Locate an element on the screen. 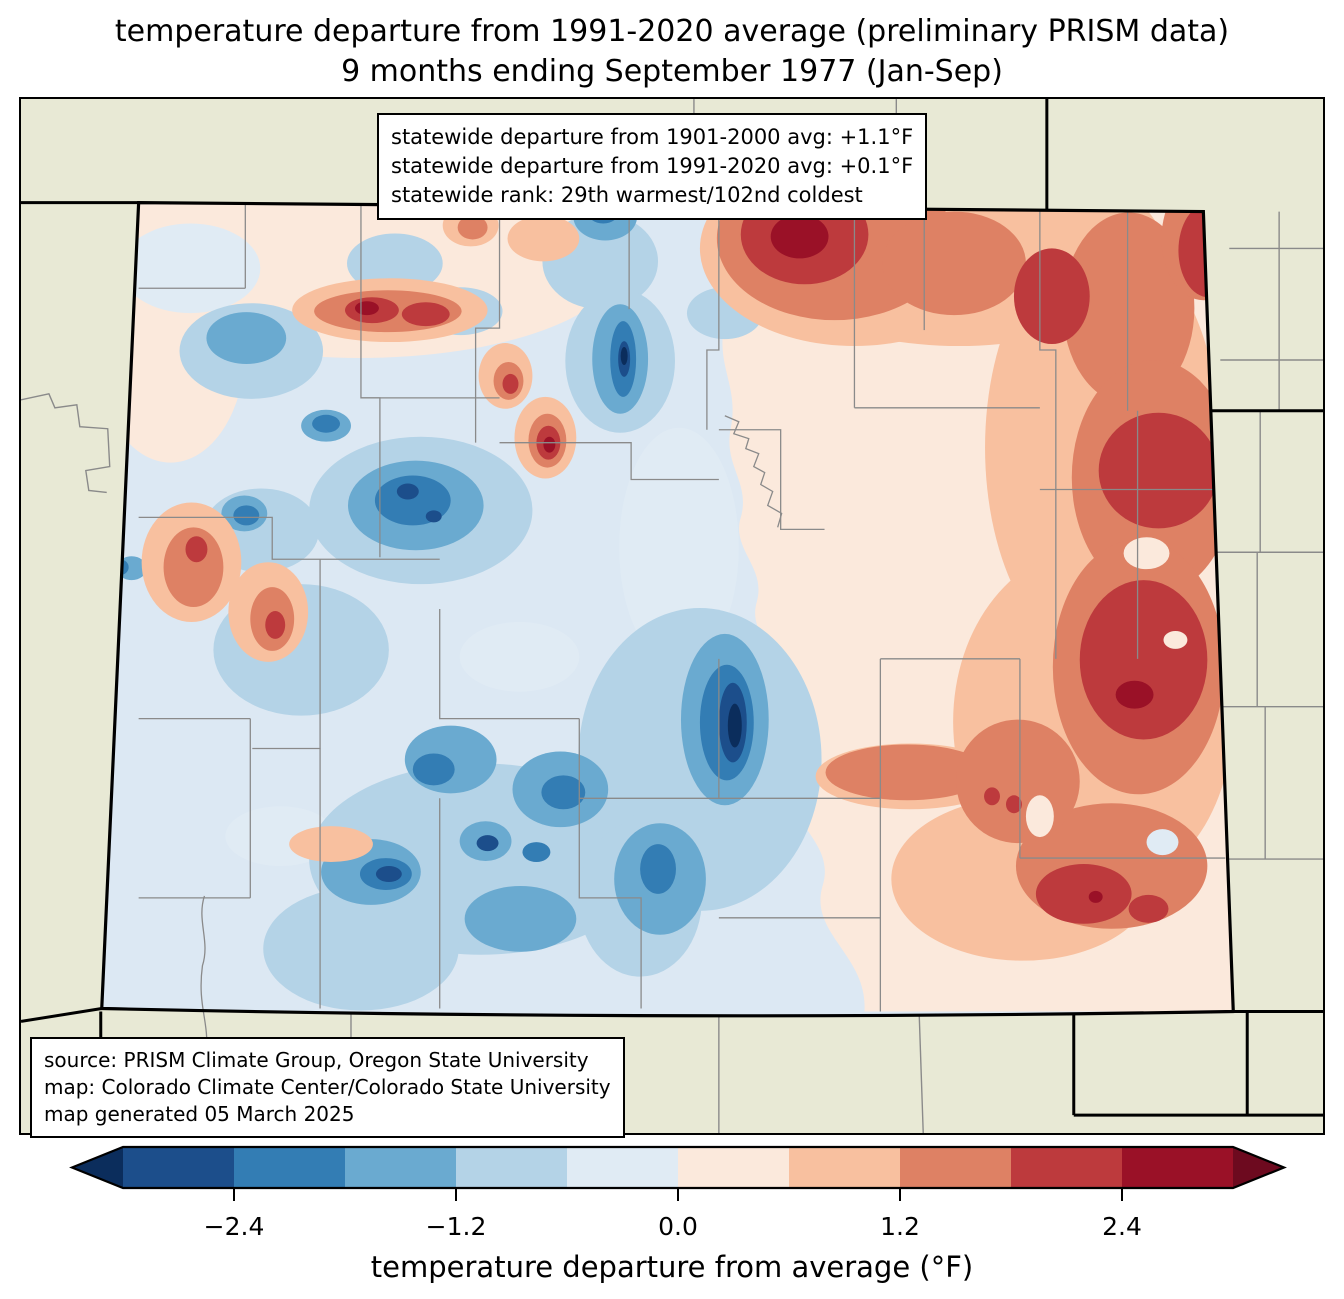  colorbar-axis-label: temperature departure from average (°F) is located at coordinates (672, 1267).